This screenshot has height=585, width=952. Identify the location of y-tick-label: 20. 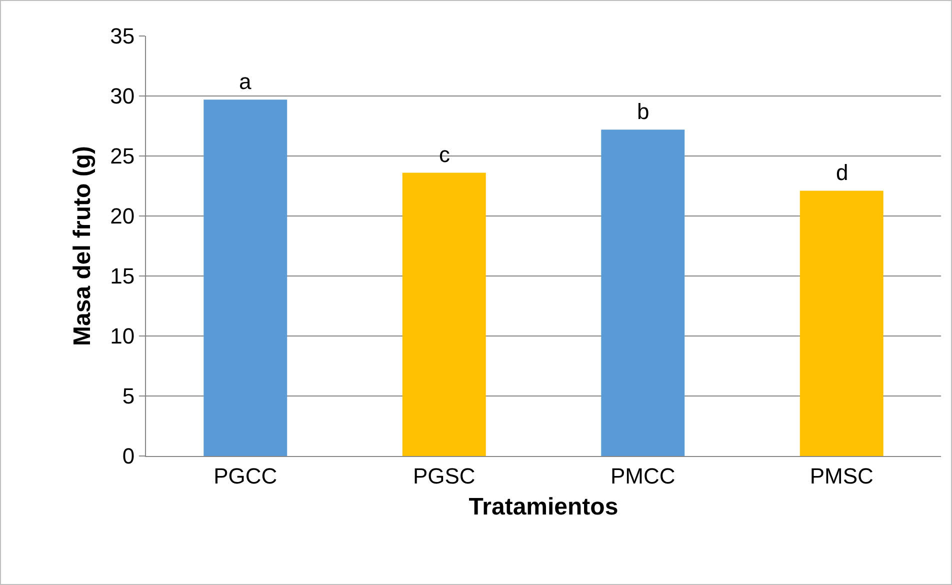
(122, 216).